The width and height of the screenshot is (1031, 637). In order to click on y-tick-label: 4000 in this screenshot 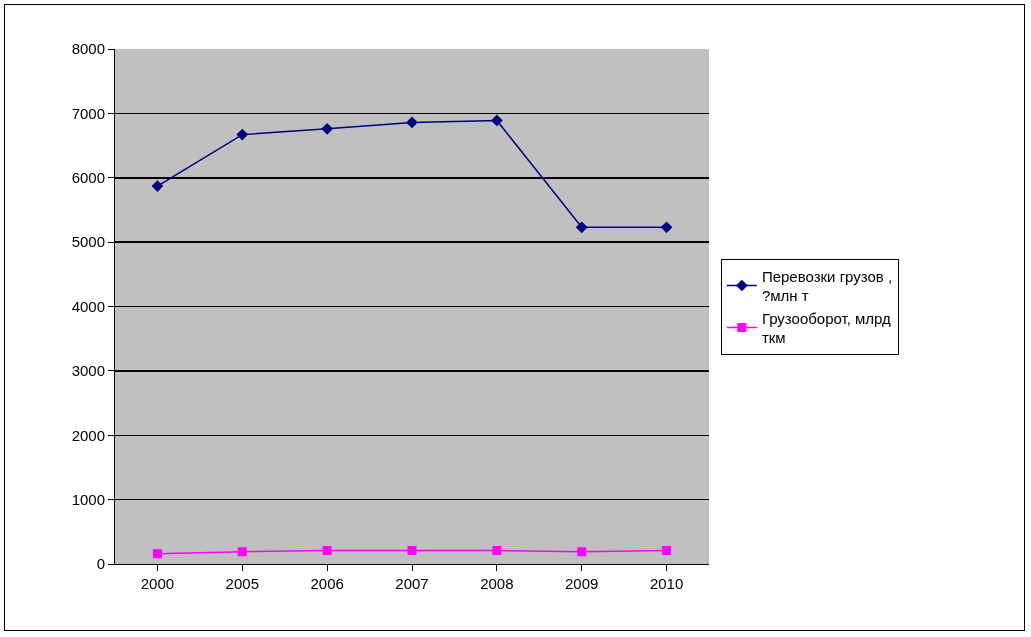, I will do `click(88, 306)`.